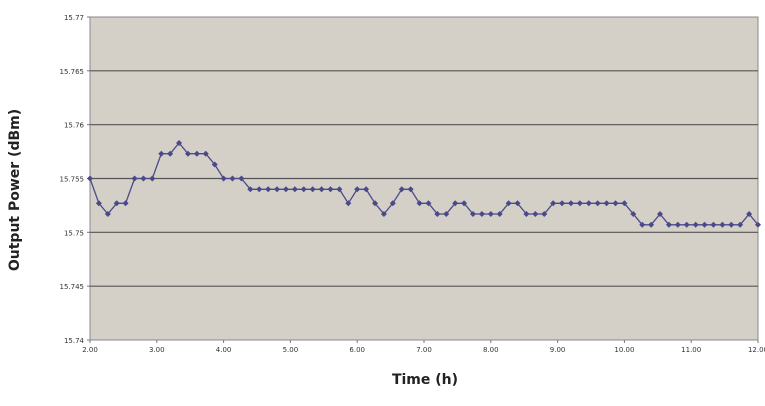 The image size is (765, 406). Describe the element at coordinates (72, 180) in the screenshot. I see `y-tick-label: 15.755` at that location.